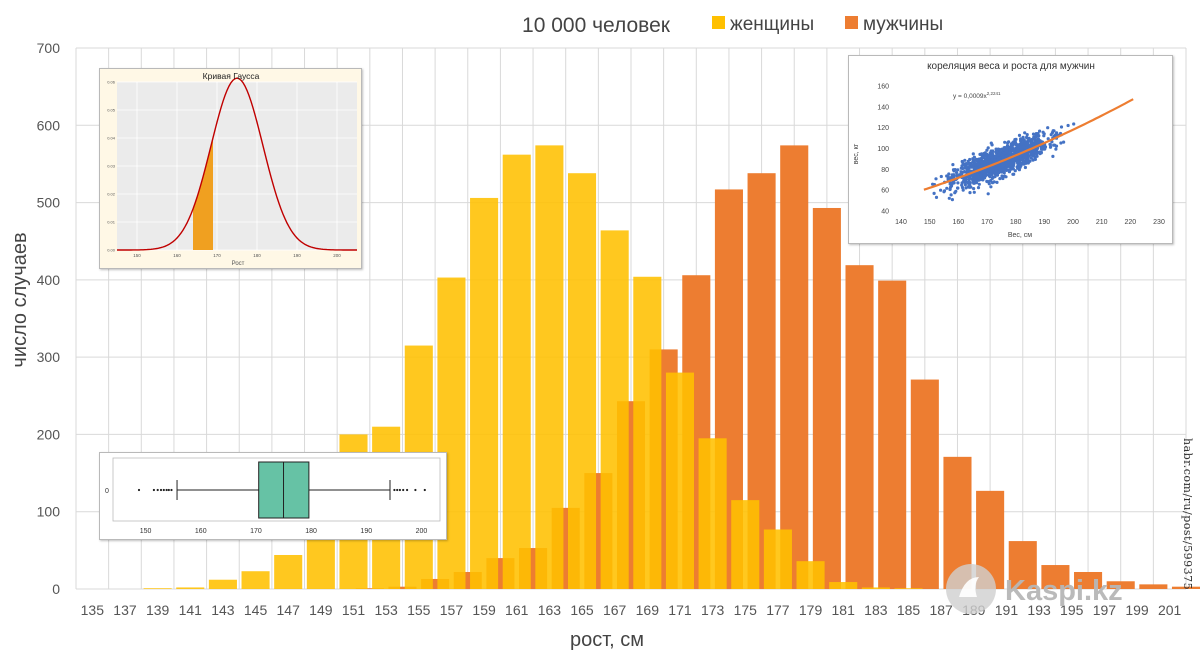 The width and height of the screenshot is (1200, 654). What do you see at coordinates (203, 193) in the screenshot?
I see `gauss-highlight-area` at bounding box center [203, 193].